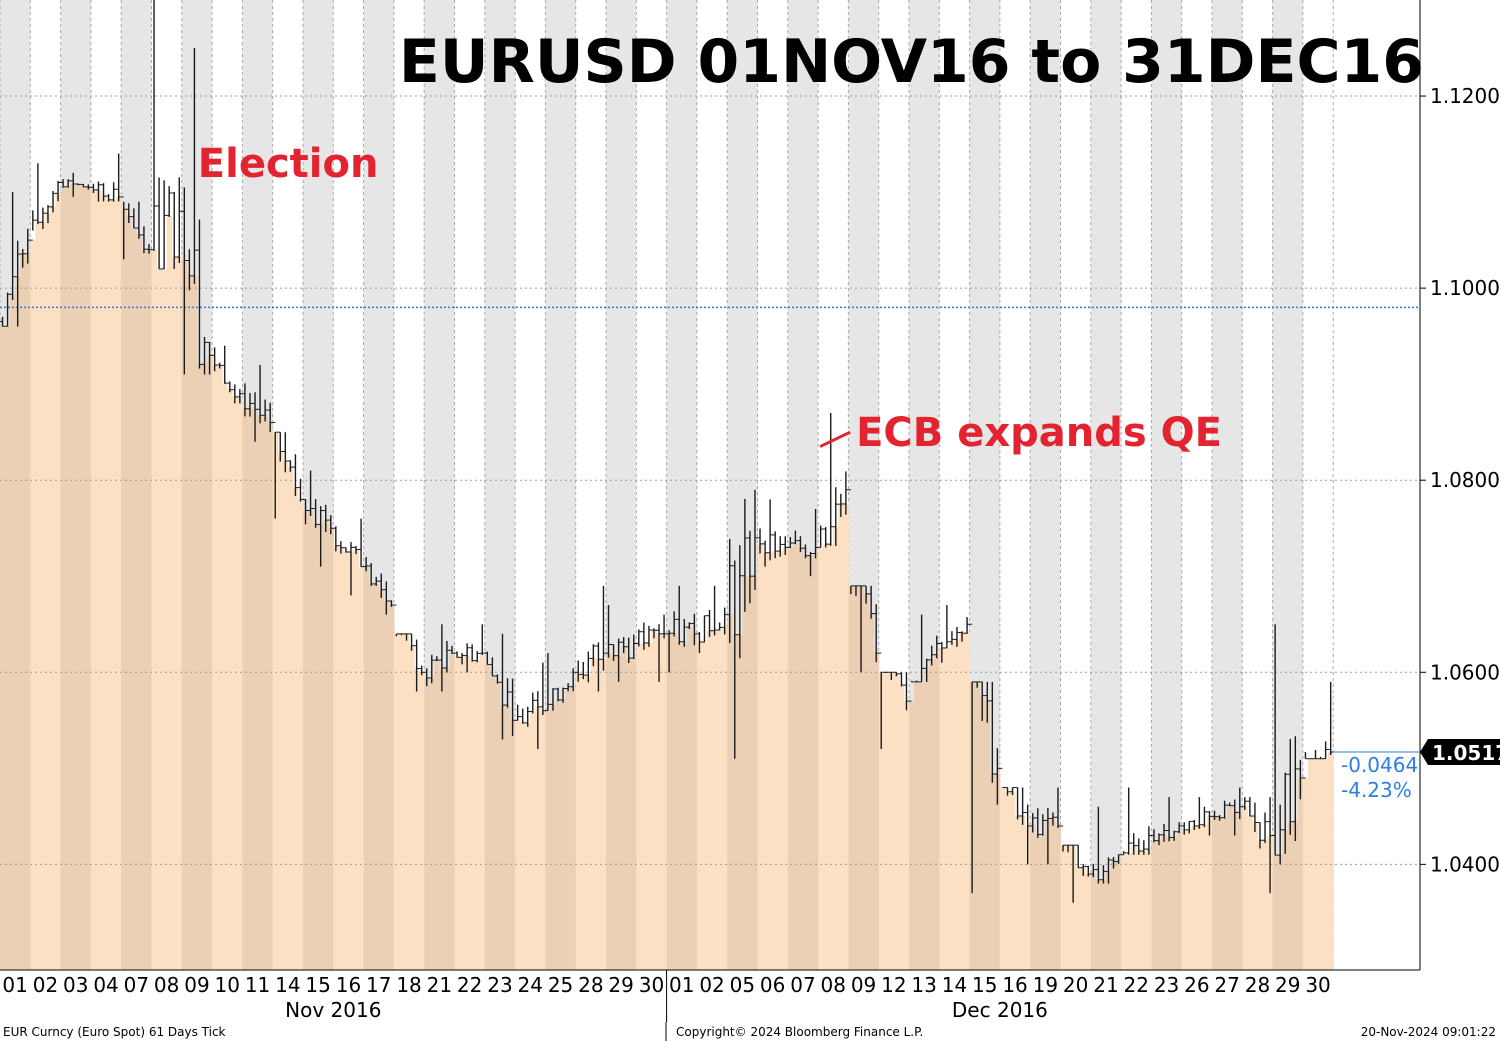 This screenshot has width=1500, height=1041. Describe the element at coordinates (1416, 770) in the screenshot. I see `last-value-marker: 1.0517 -0.0464-4.23%` at that location.